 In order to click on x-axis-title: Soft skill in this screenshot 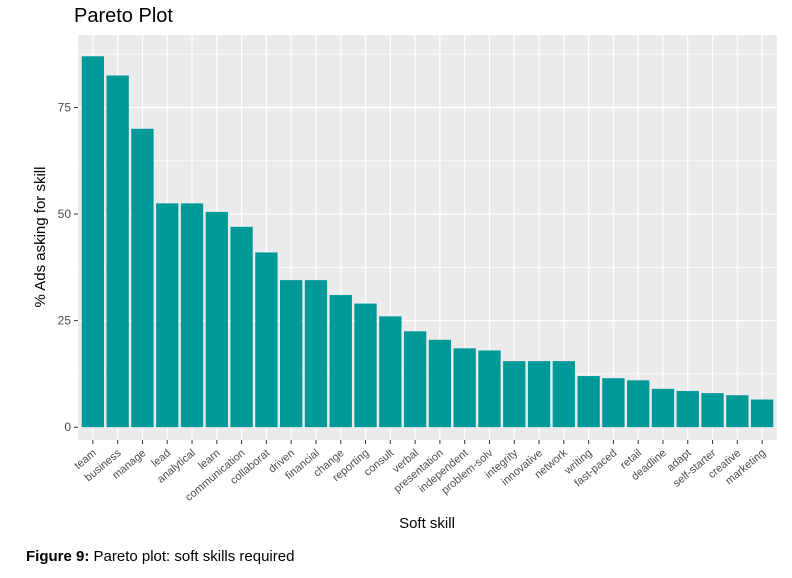, I will do `click(427, 523)`.